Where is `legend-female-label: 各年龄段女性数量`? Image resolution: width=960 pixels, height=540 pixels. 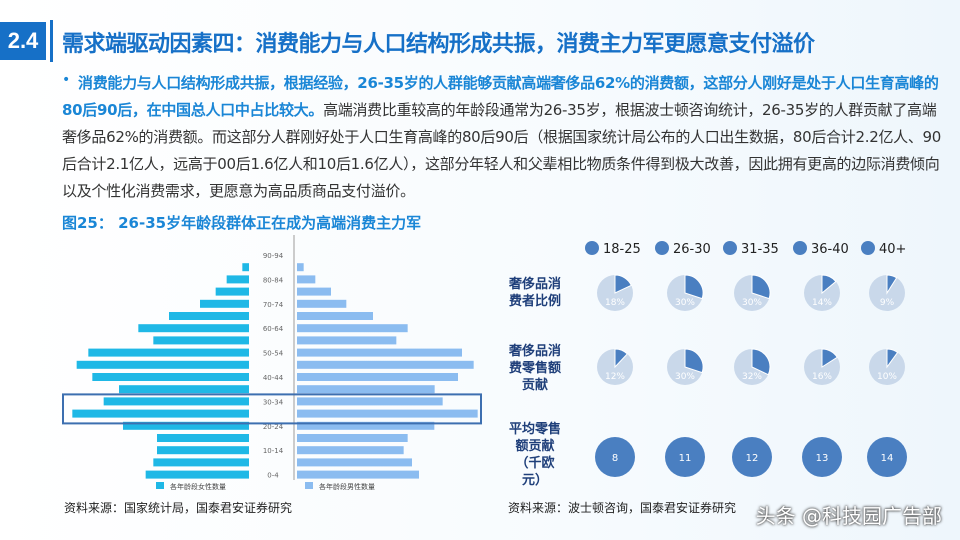 legend-female-label: 各年龄段女性数量 is located at coordinates (198, 486).